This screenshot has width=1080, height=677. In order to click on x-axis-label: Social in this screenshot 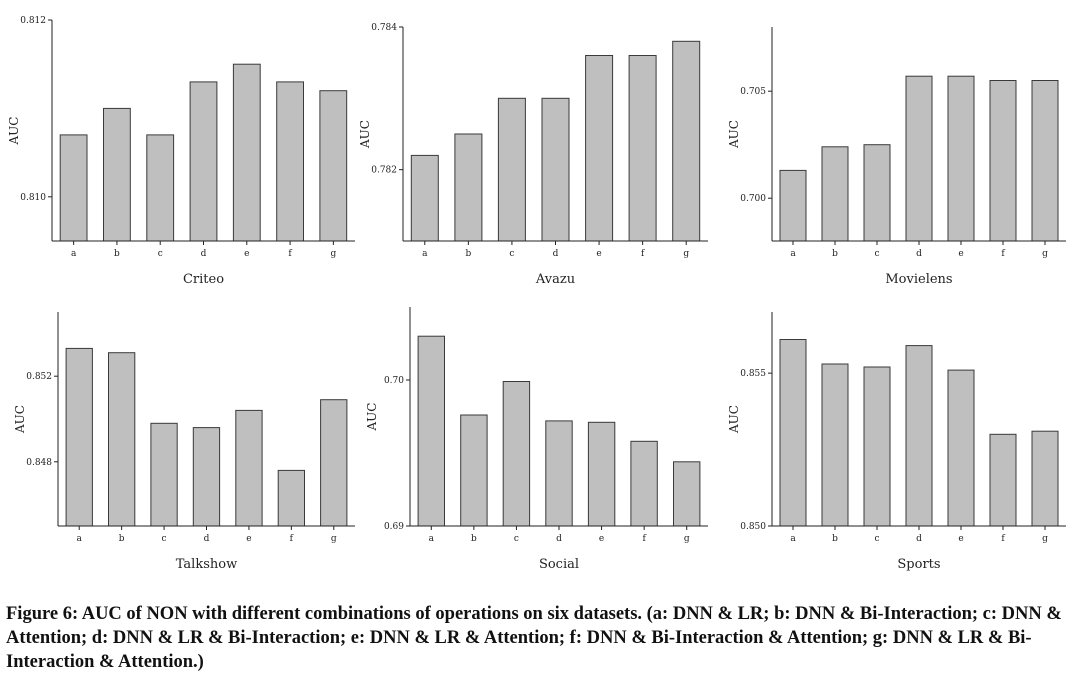, I will do `click(559, 564)`.